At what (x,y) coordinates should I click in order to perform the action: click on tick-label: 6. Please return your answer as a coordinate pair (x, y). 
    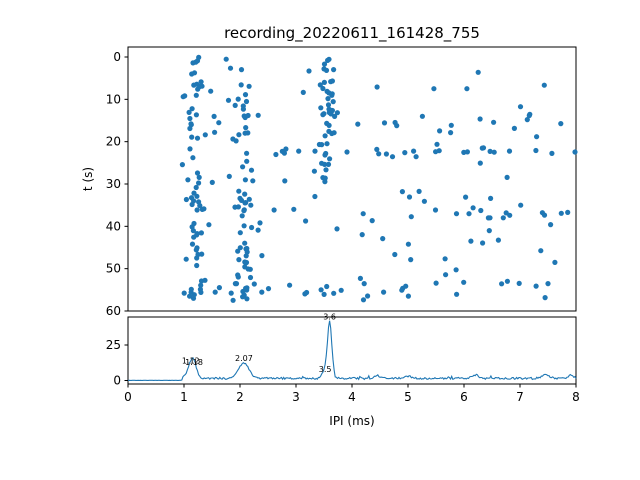
    Looking at the image, I should click on (464, 397).